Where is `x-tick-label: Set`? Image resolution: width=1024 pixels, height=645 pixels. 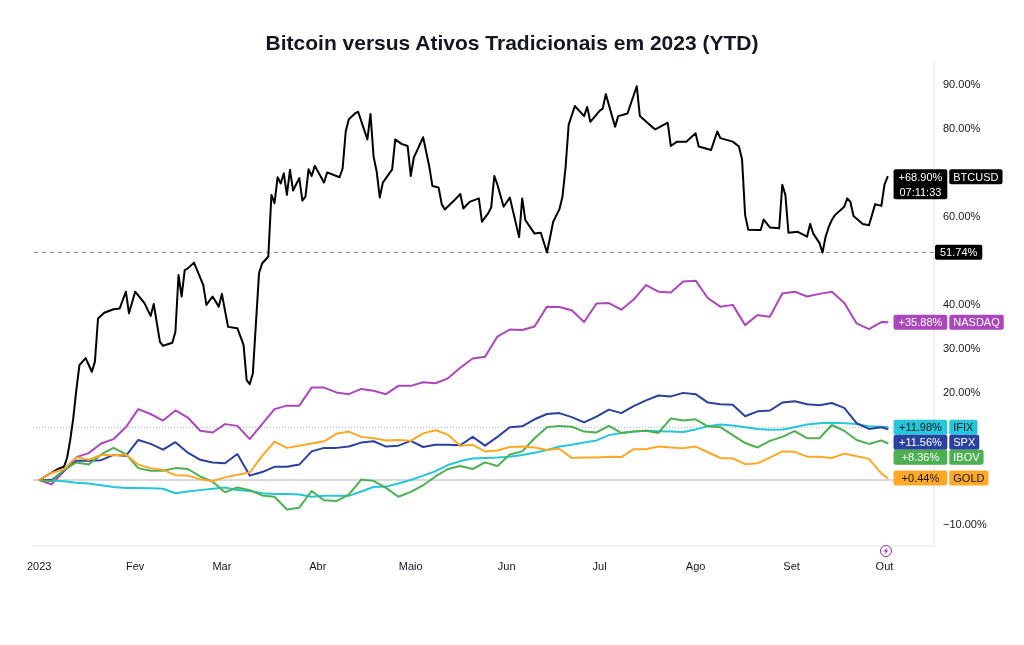
x-tick-label: Set is located at coordinates (791, 565).